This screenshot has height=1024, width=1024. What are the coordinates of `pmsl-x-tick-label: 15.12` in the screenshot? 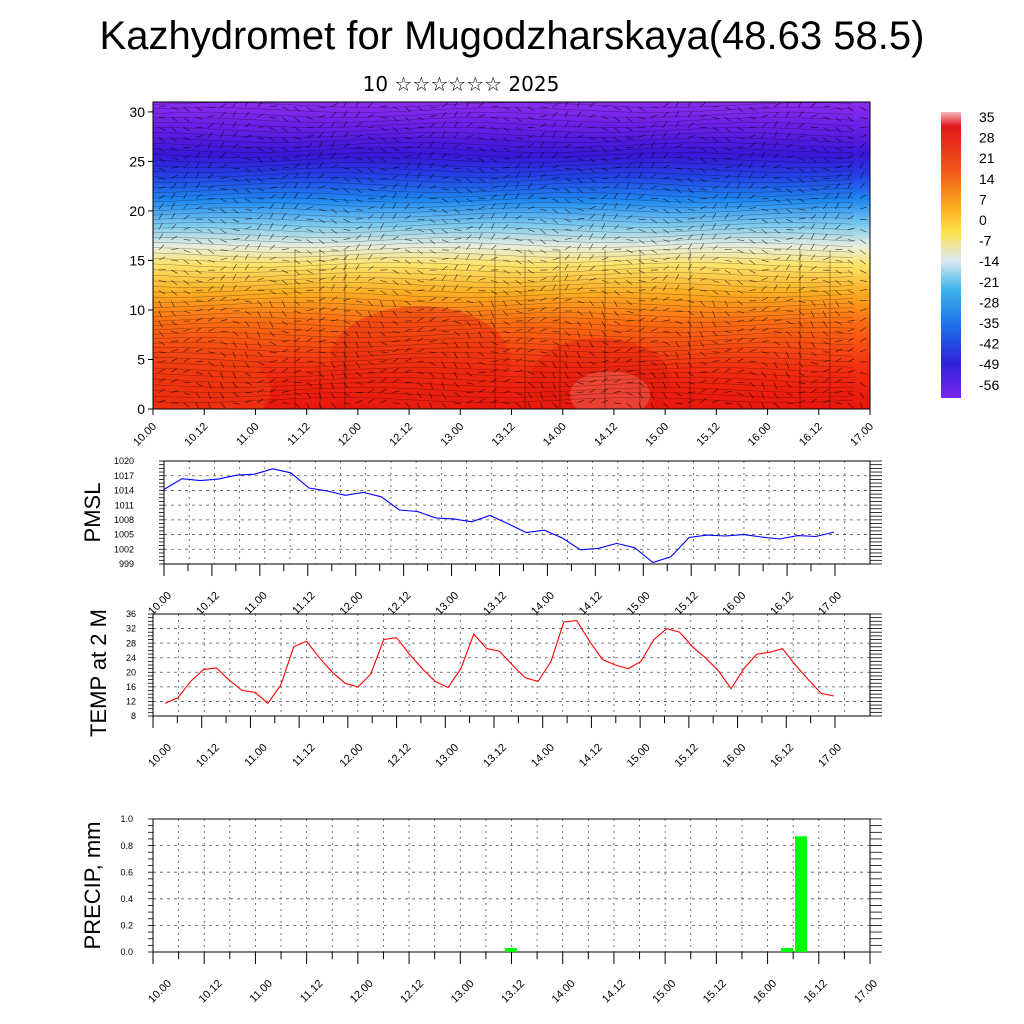 It's located at (687, 604).